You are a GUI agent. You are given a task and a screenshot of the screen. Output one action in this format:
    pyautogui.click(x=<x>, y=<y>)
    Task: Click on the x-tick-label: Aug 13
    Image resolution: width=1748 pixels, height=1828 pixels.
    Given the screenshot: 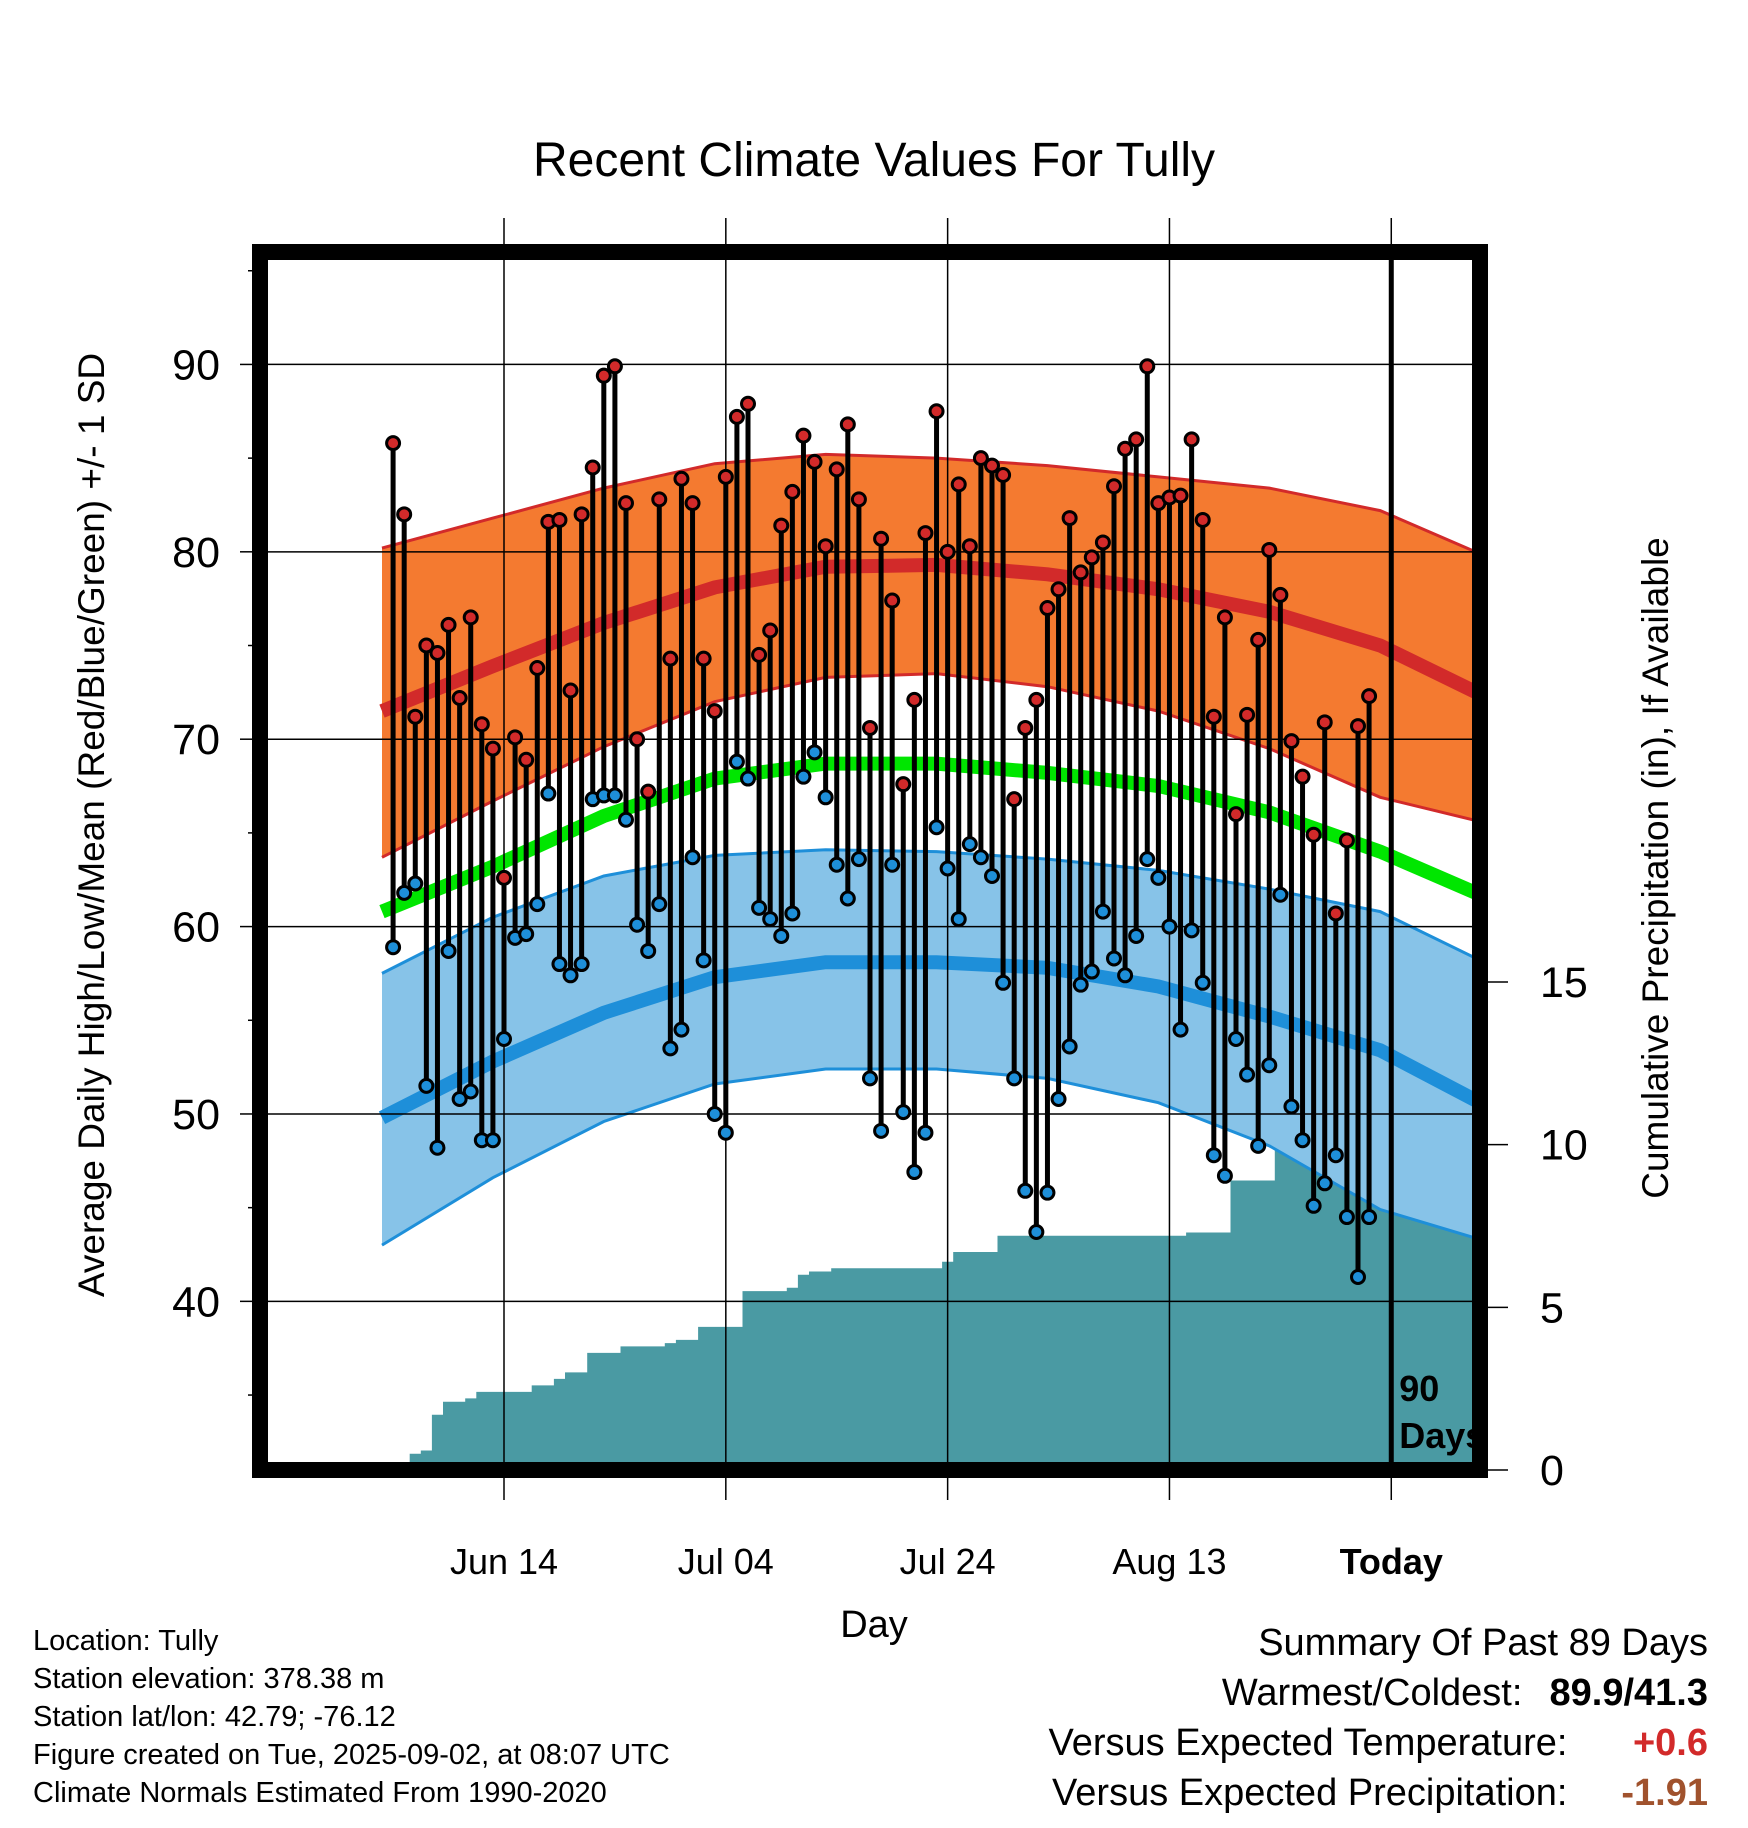 What is the action you would take?
    pyautogui.click(x=1169, y=1561)
    